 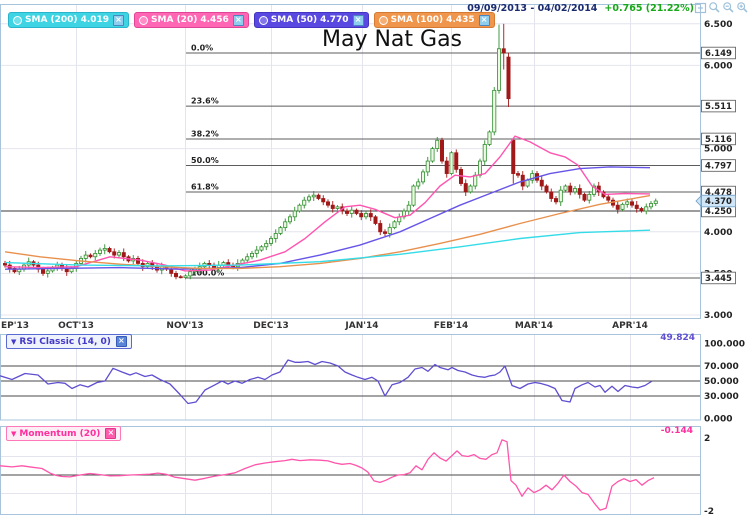 What do you see at coordinates (294, 20) in the screenshot?
I see `sma-50-label: SMA (50)` at bounding box center [294, 20].